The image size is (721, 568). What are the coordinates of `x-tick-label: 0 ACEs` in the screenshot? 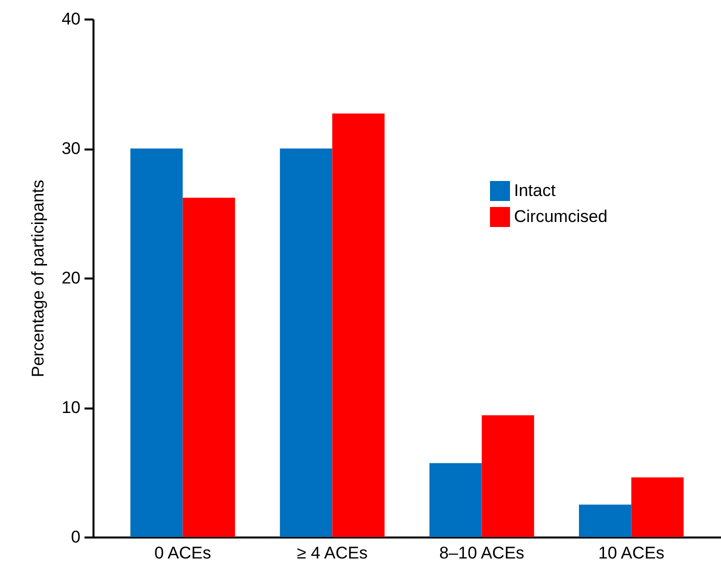 It's located at (183, 553).